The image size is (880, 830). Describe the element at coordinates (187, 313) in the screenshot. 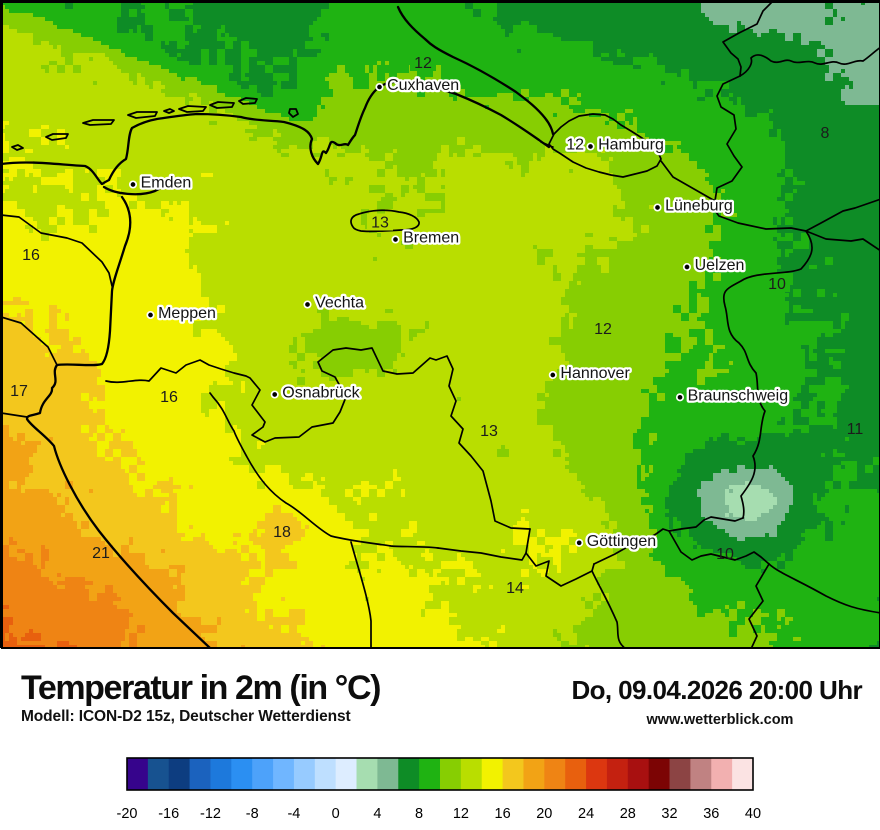

I see `svg-text: Meppen` at that location.